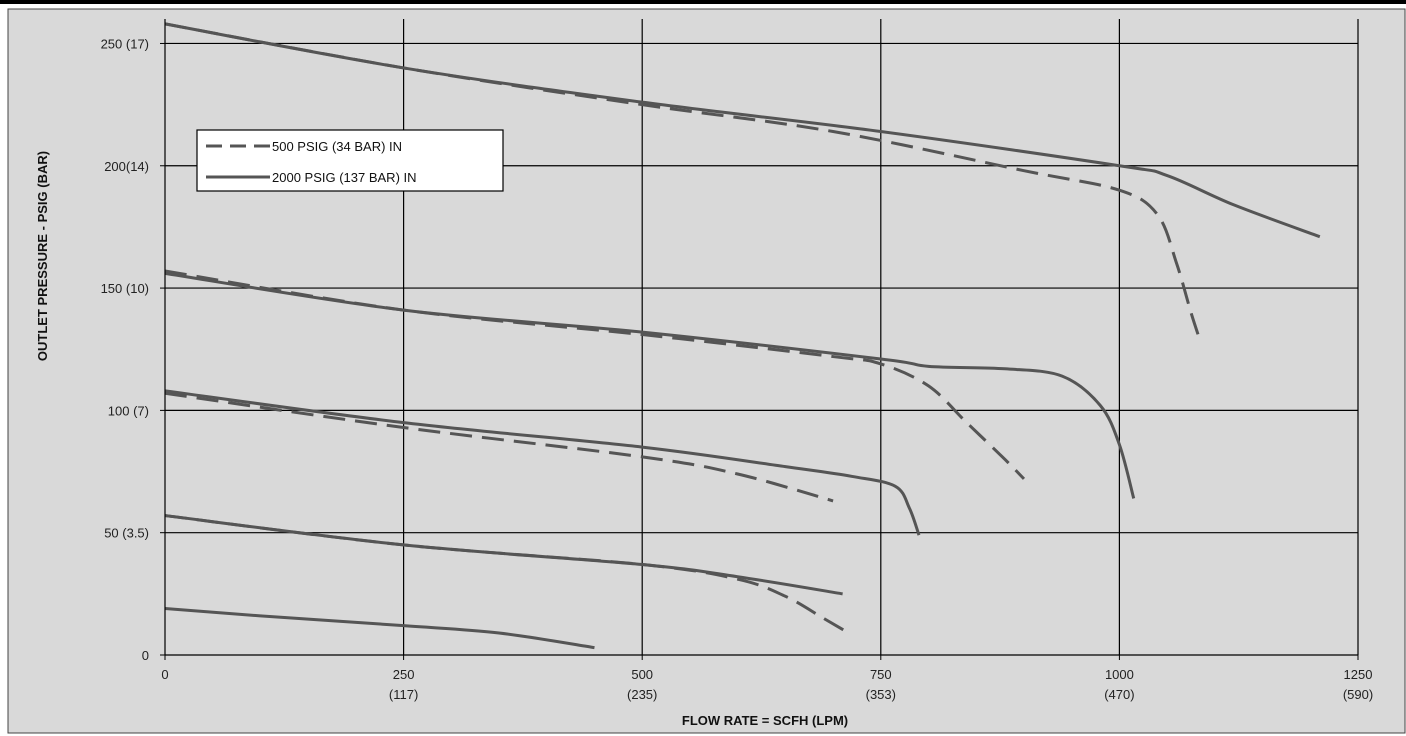 This screenshot has height=736, width=1406. Describe the element at coordinates (881, 694) in the screenshot. I see `x-tick-sublabel: (353)` at that location.